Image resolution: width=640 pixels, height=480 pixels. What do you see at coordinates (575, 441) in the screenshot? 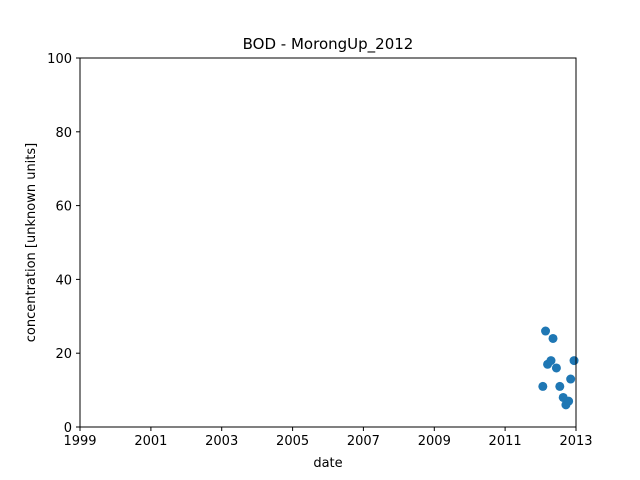
I see `x-tick-label: 2013` at bounding box center [575, 441].